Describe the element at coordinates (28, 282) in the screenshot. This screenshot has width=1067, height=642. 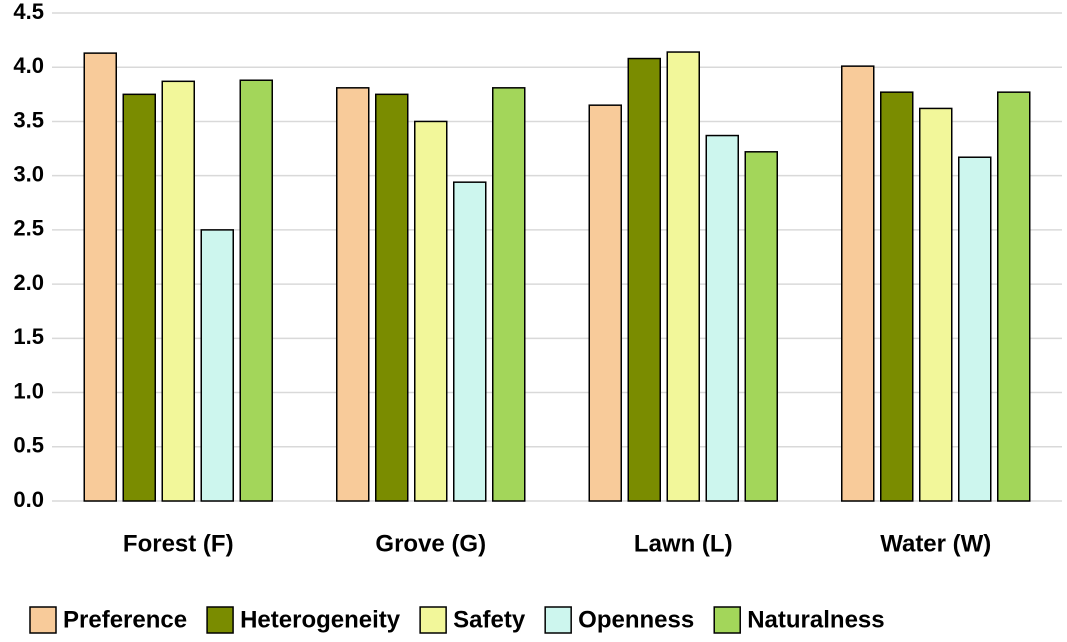
I see `y-tick-label: 2.0` at that location.